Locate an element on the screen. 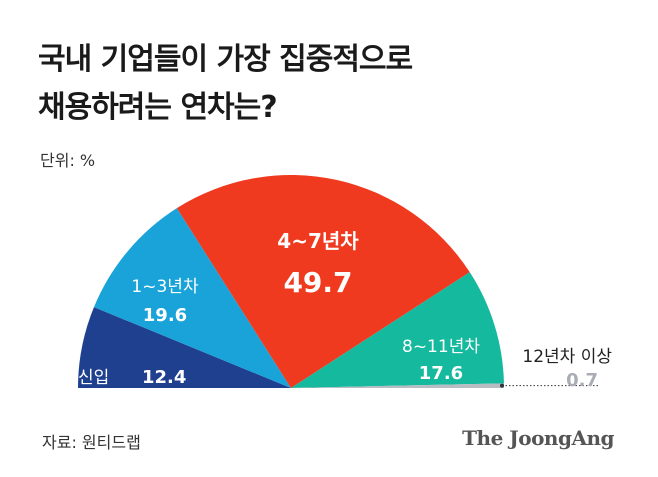 This screenshot has height=477, width=658. chart-title: 국내 기업들이 가장 집중적으로 채용하려는 연차는? is located at coordinates (225, 84).